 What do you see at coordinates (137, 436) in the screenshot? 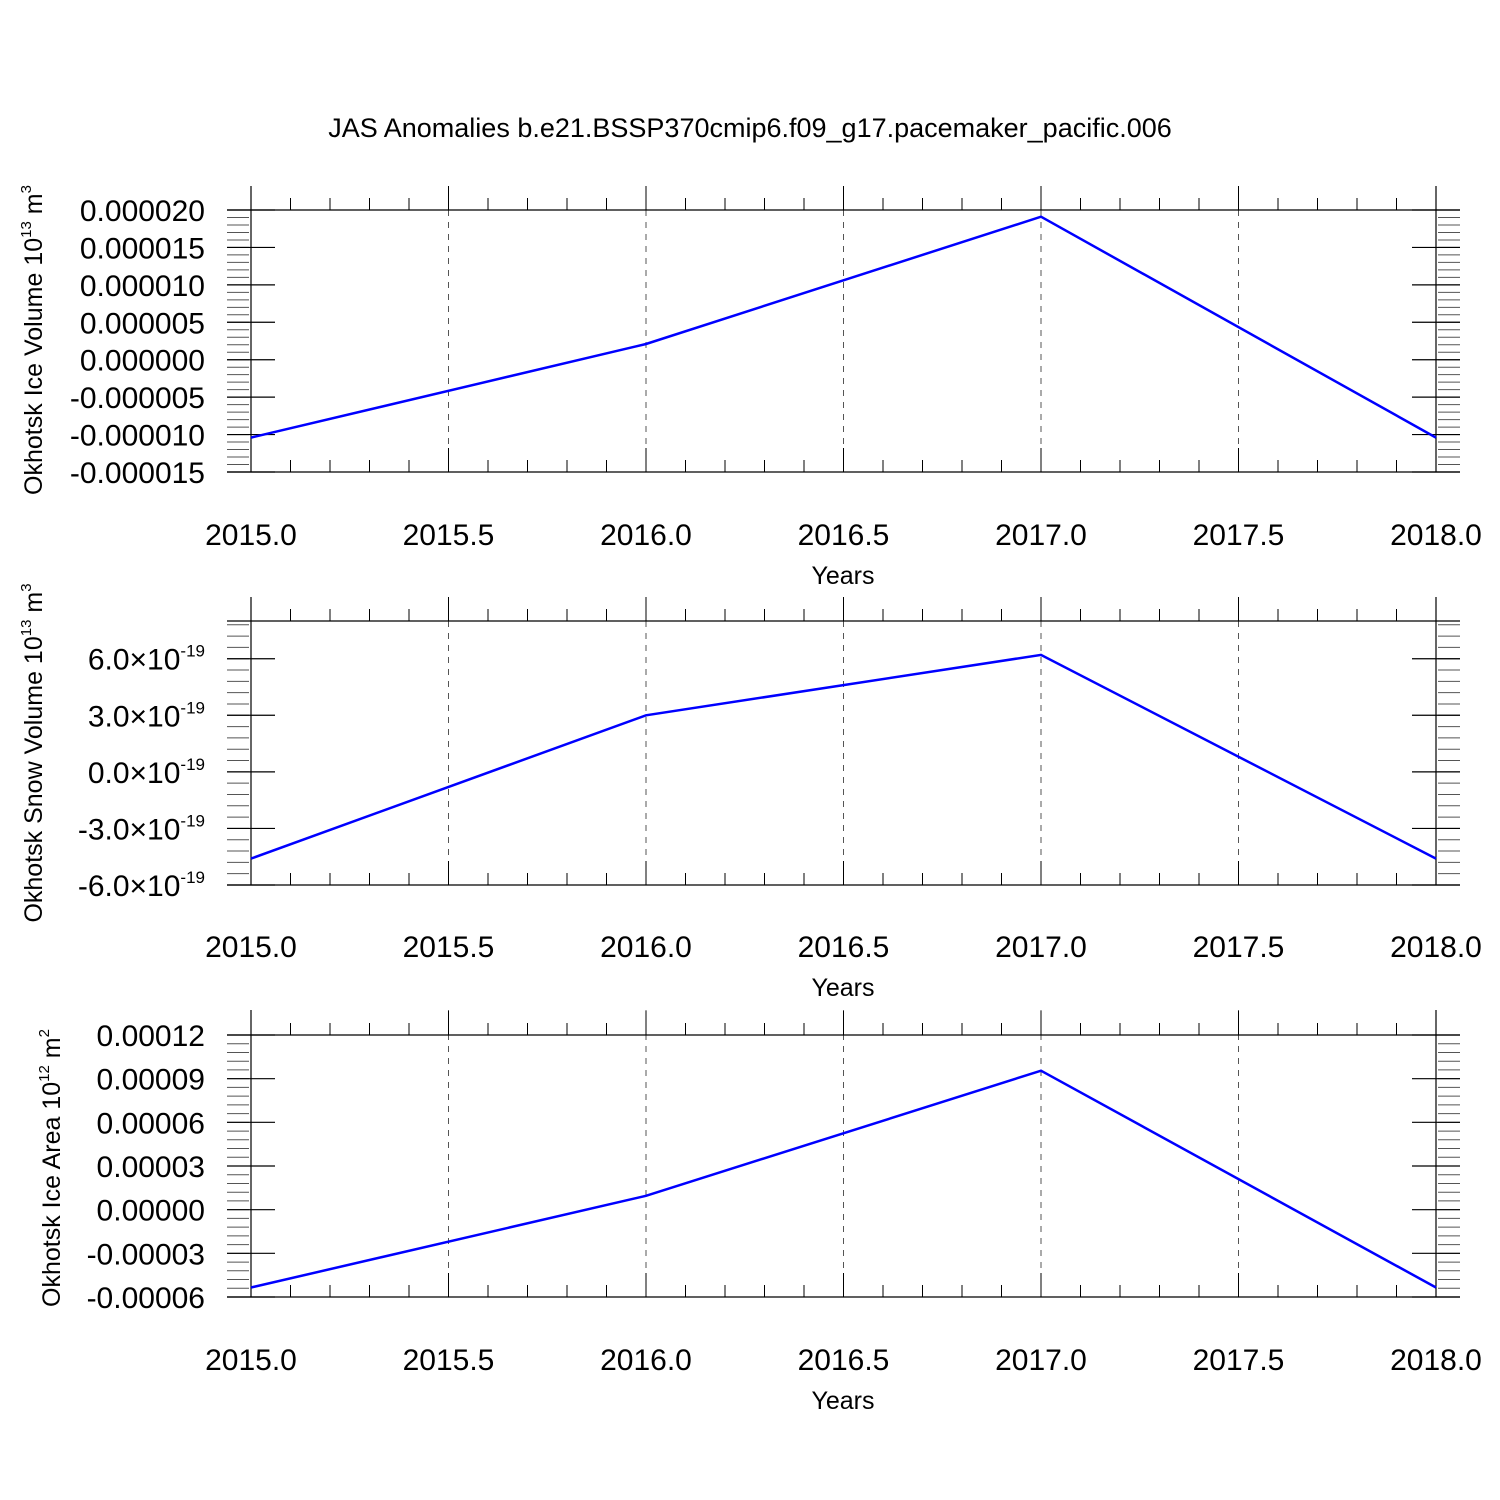
I see `y-tick-label: -0.000010` at bounding box center [137, 436].